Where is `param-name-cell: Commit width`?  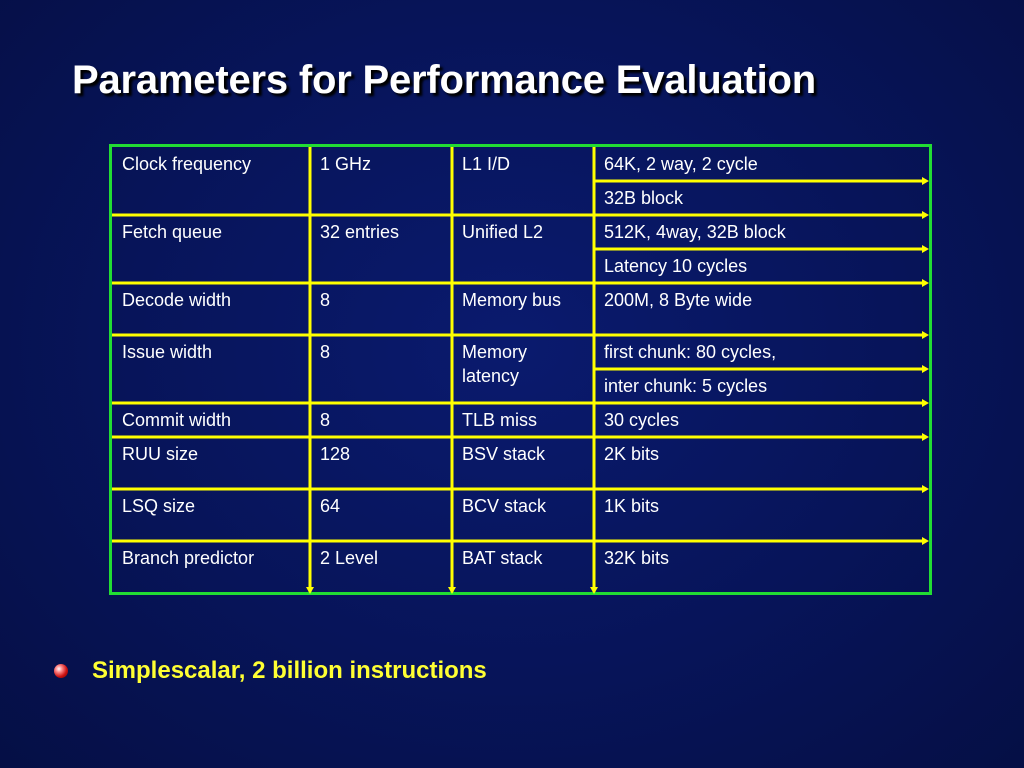
param-name-cell: Commit width is located at coordinates (177, 420).